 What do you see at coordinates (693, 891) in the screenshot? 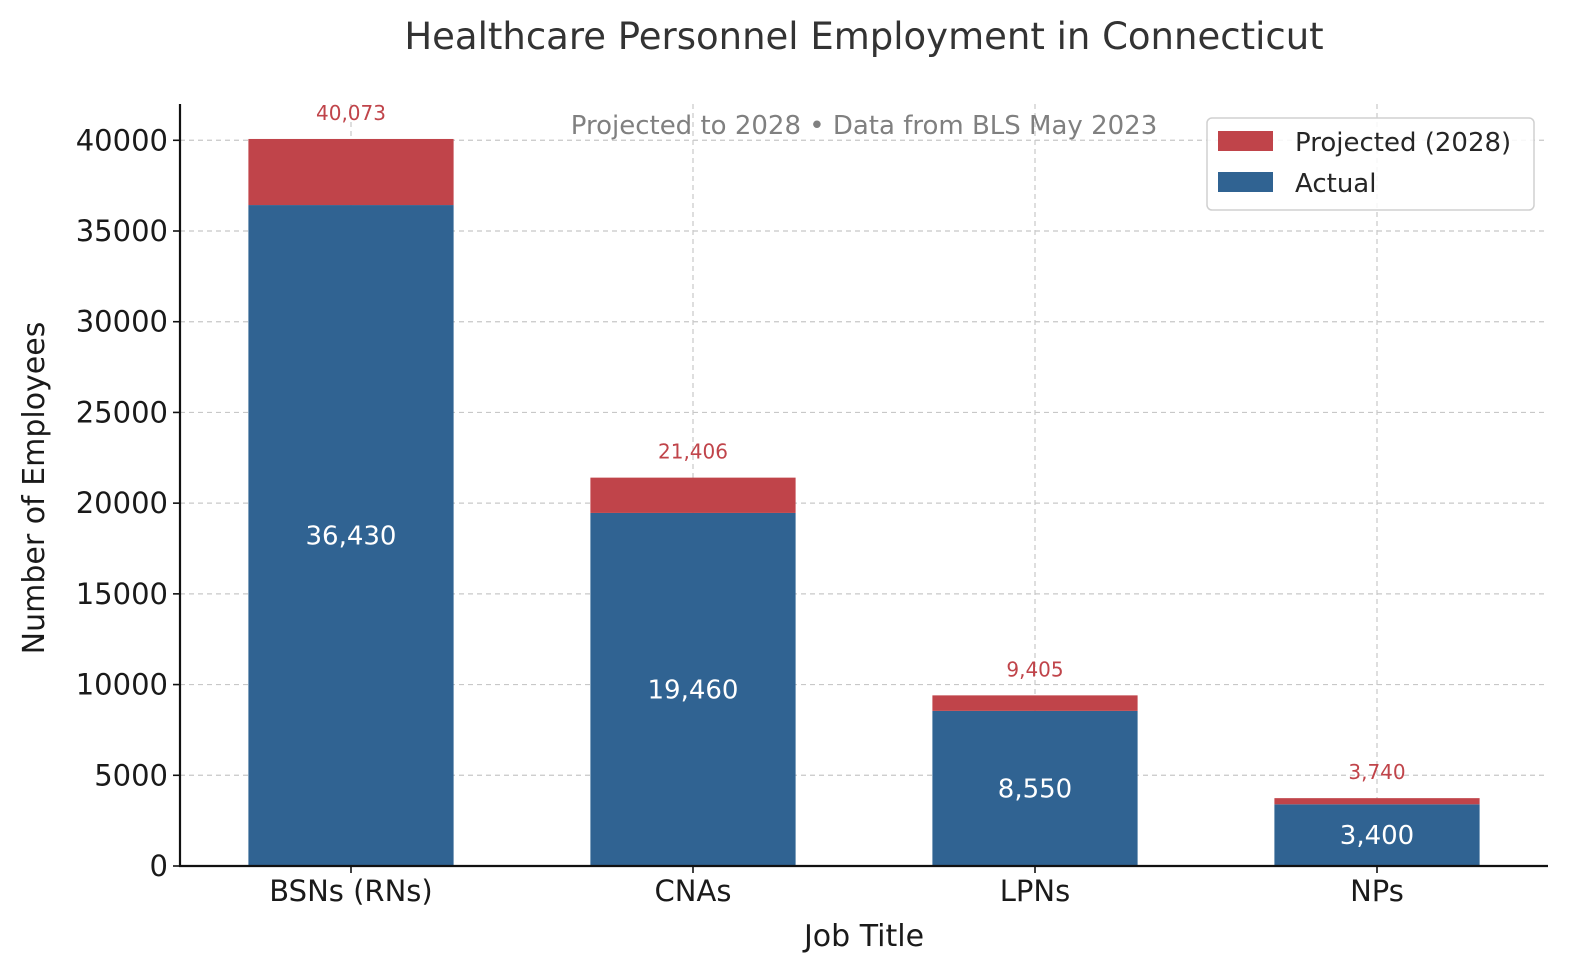
I see `x-tick-label: CNAs` at bounding box center [693, 891].